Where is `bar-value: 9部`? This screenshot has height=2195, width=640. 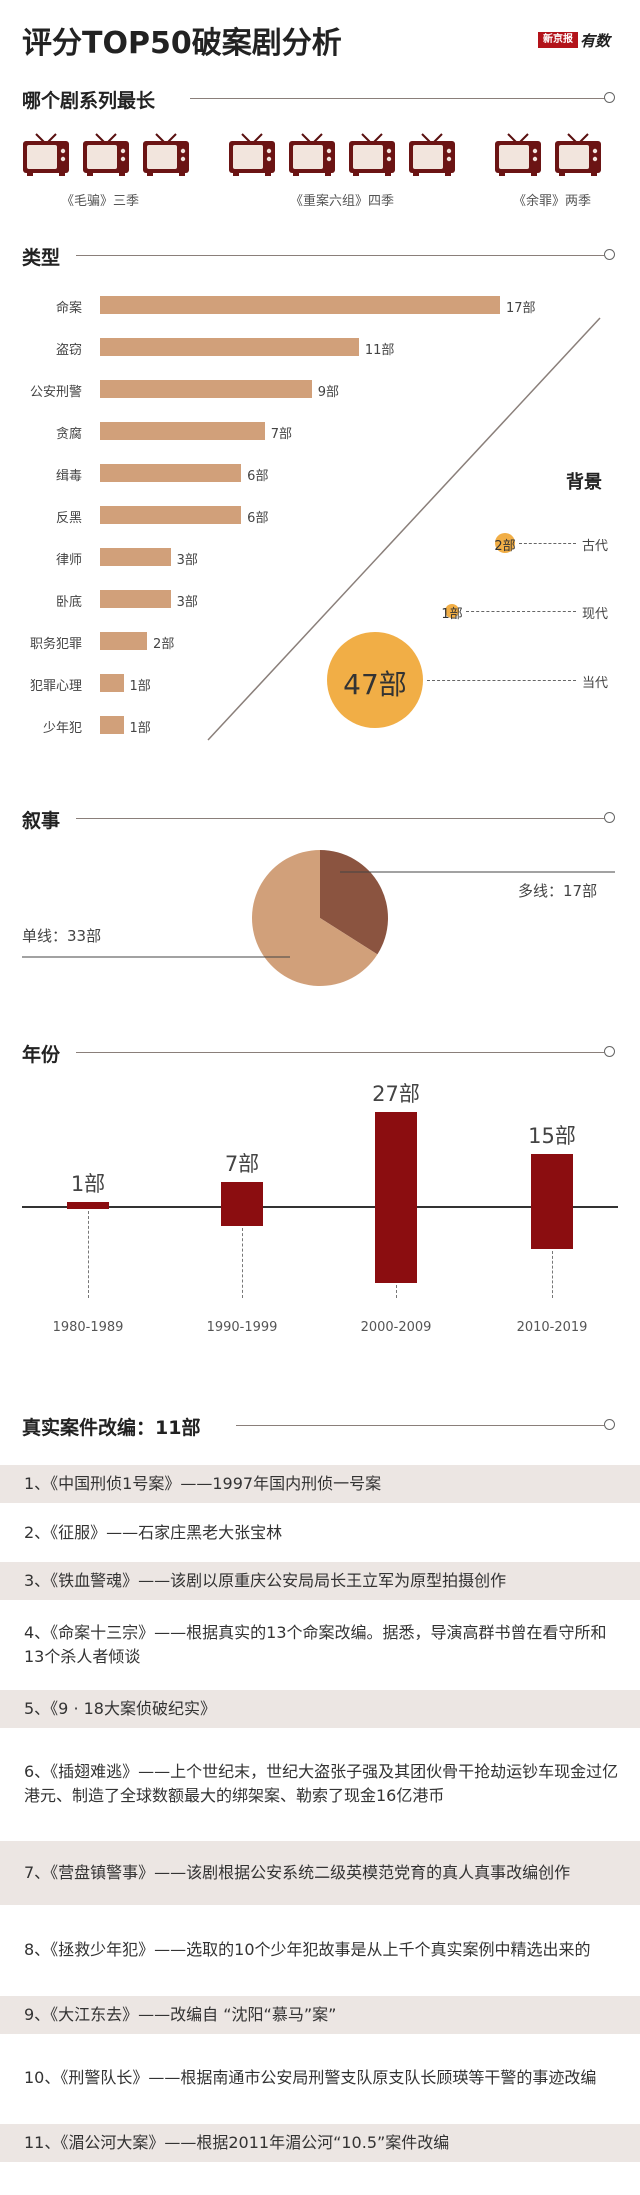 bar-value: 9部 is located at coordinates (328, 392).